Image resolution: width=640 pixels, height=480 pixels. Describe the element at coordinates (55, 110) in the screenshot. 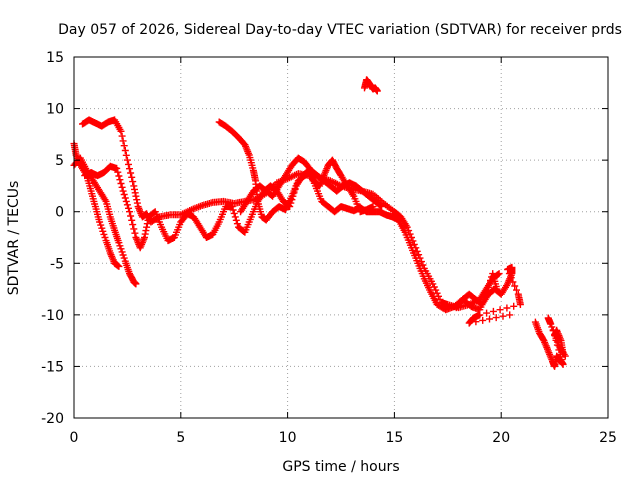

I see `y-tick-label: 10` at that location.